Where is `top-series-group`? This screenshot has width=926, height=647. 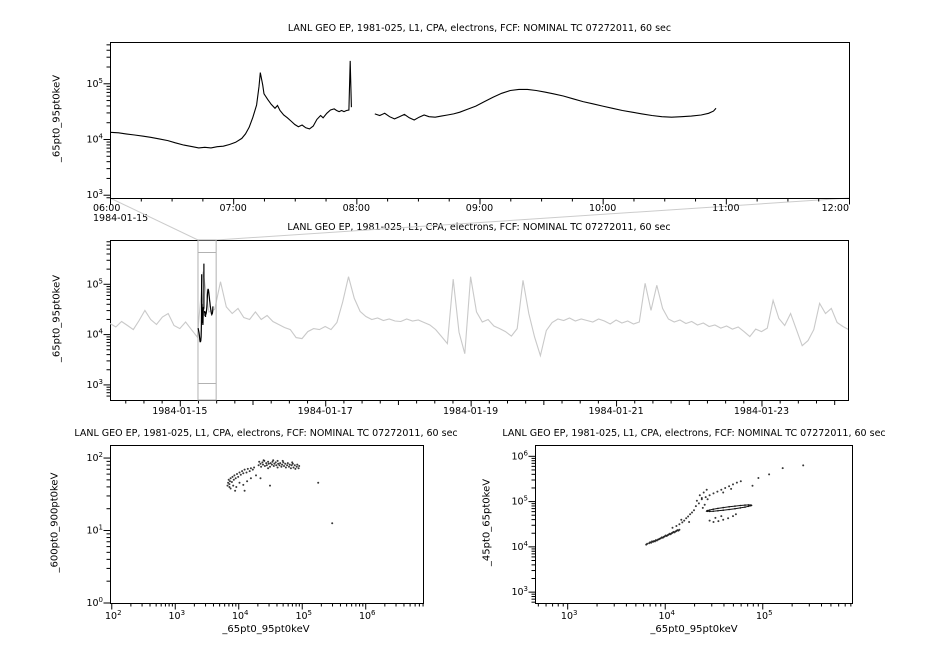 top-series-group is located at coordinates (413, 104).